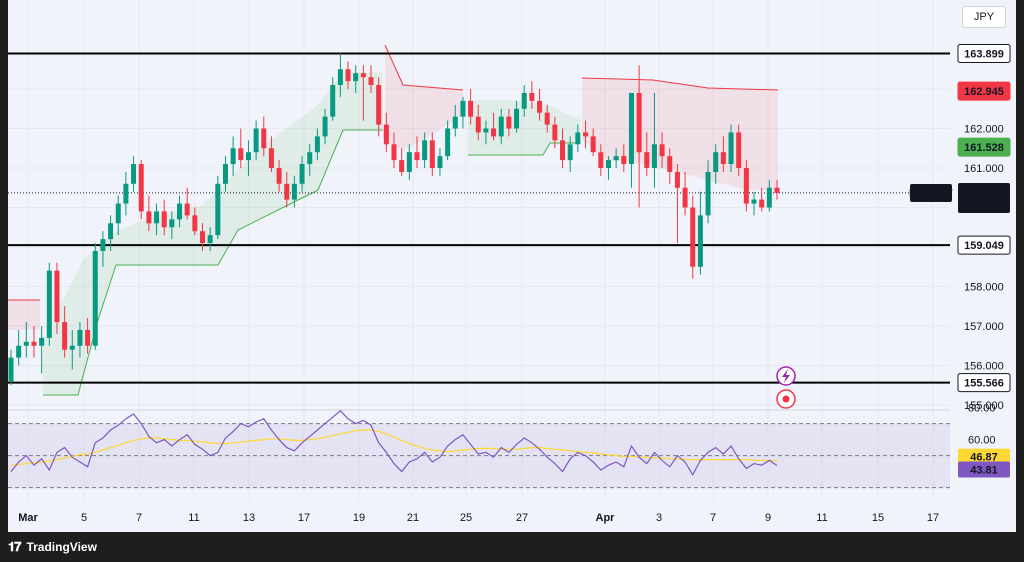 The image size is (1024, 562). What do you see at coordinates (786, 387) in the screenshot?
I see `chart-icons` at bounding box center [786, 387].